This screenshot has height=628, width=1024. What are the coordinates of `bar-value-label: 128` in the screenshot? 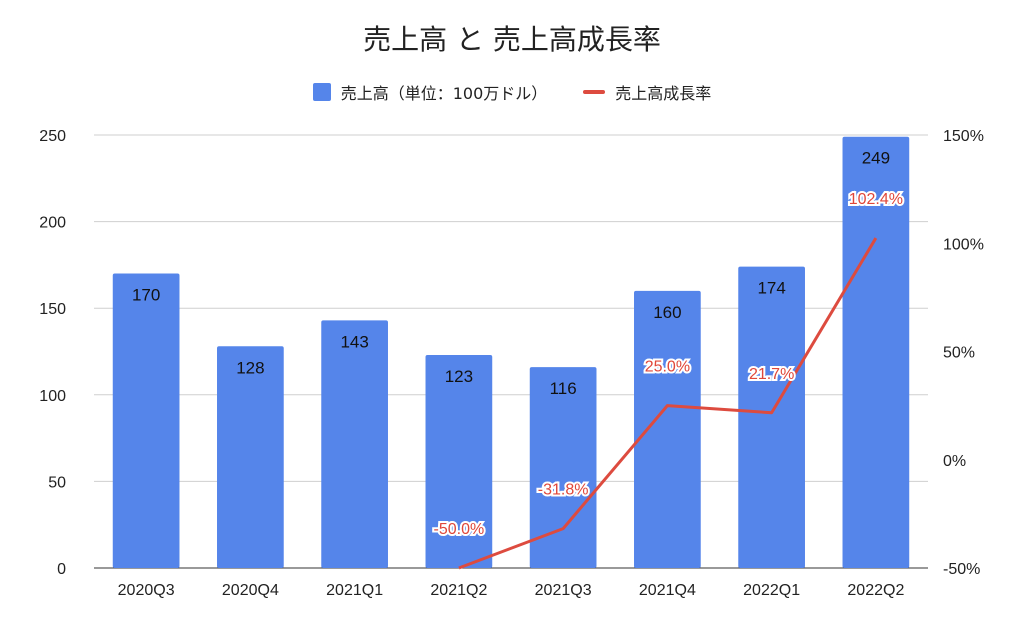 It's located at (250, 367).